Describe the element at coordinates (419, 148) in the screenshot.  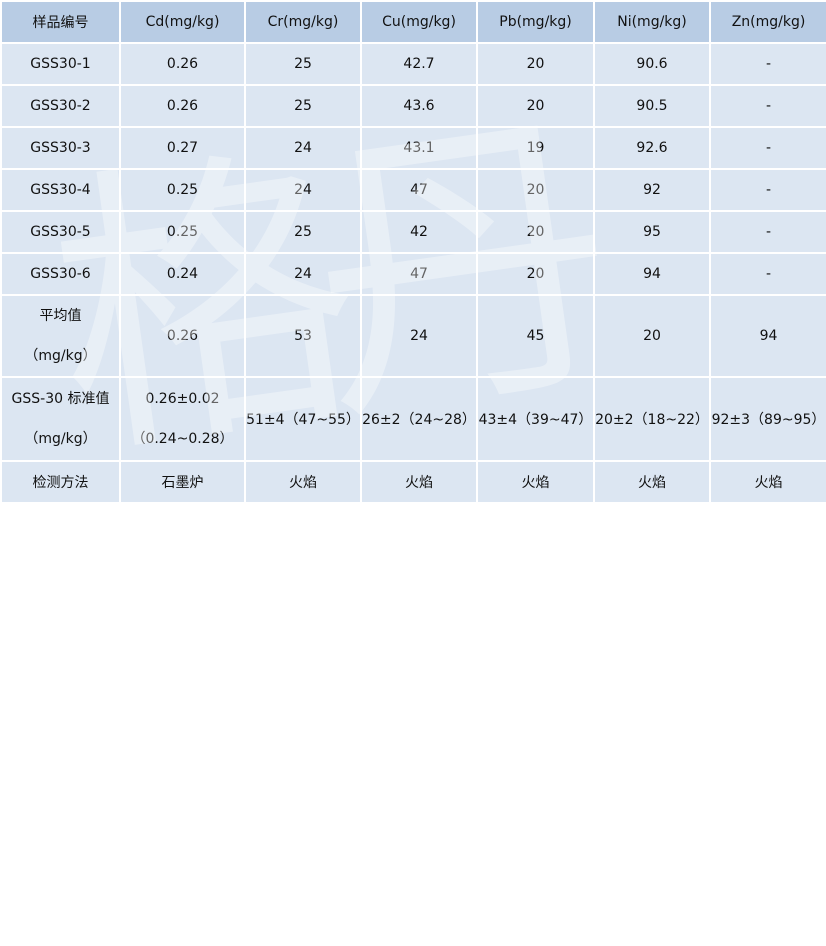
I see `table-cell: 43.1` at that location.